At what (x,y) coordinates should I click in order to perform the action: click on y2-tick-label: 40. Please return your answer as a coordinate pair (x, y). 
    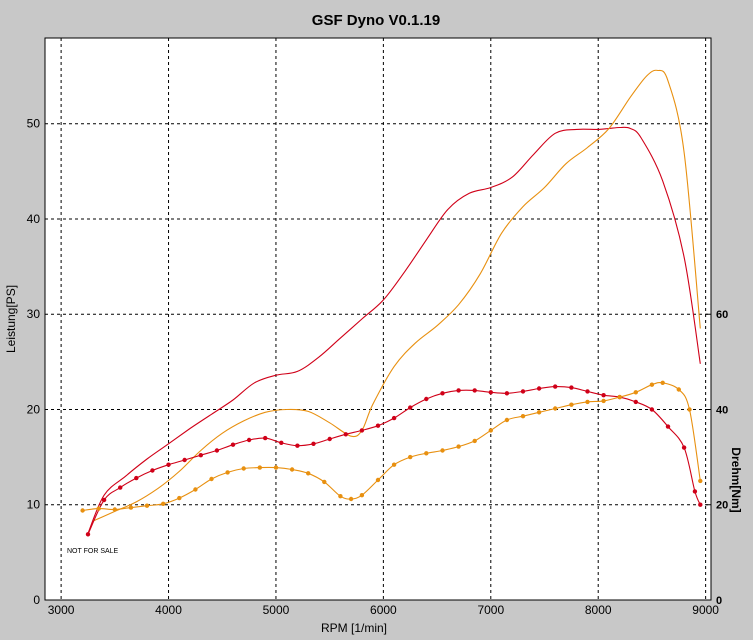
    Looking at the image, I should click on (722, 410).